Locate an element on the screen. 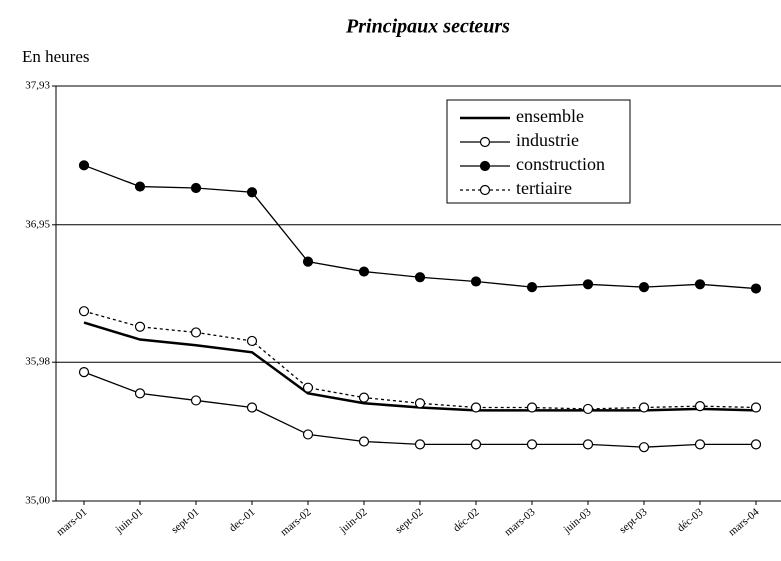 This screenshot has width=781, height=561. x-tick-label: mars-01 is located at coordinates (71, 522).